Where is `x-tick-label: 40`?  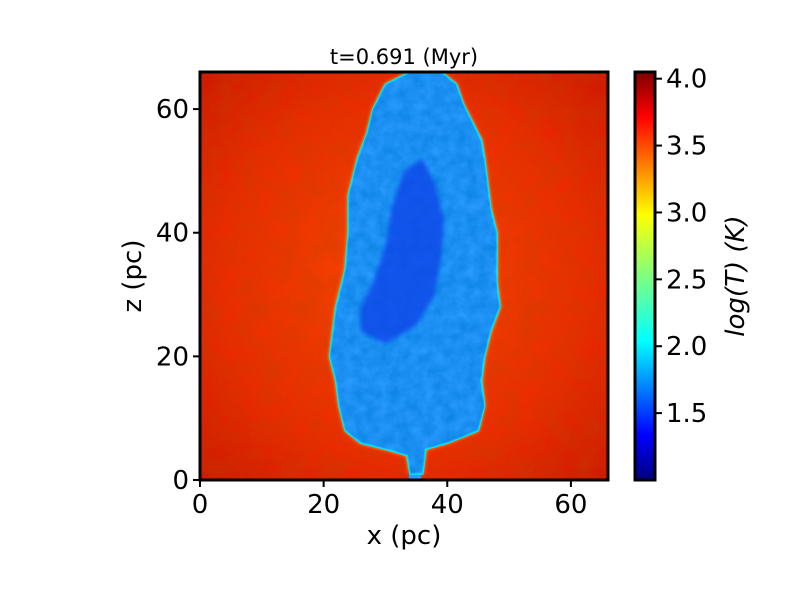
x-tick-label: 40 is located at coordinates (447, 505).